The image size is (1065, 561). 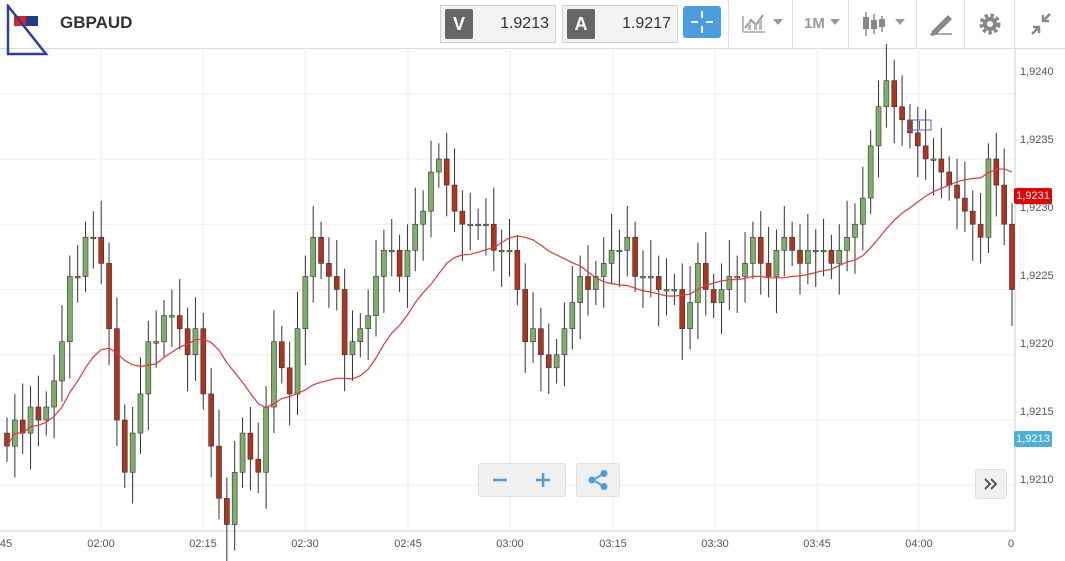 I want to click on zoom-out-button, so click(x=500, y=480).